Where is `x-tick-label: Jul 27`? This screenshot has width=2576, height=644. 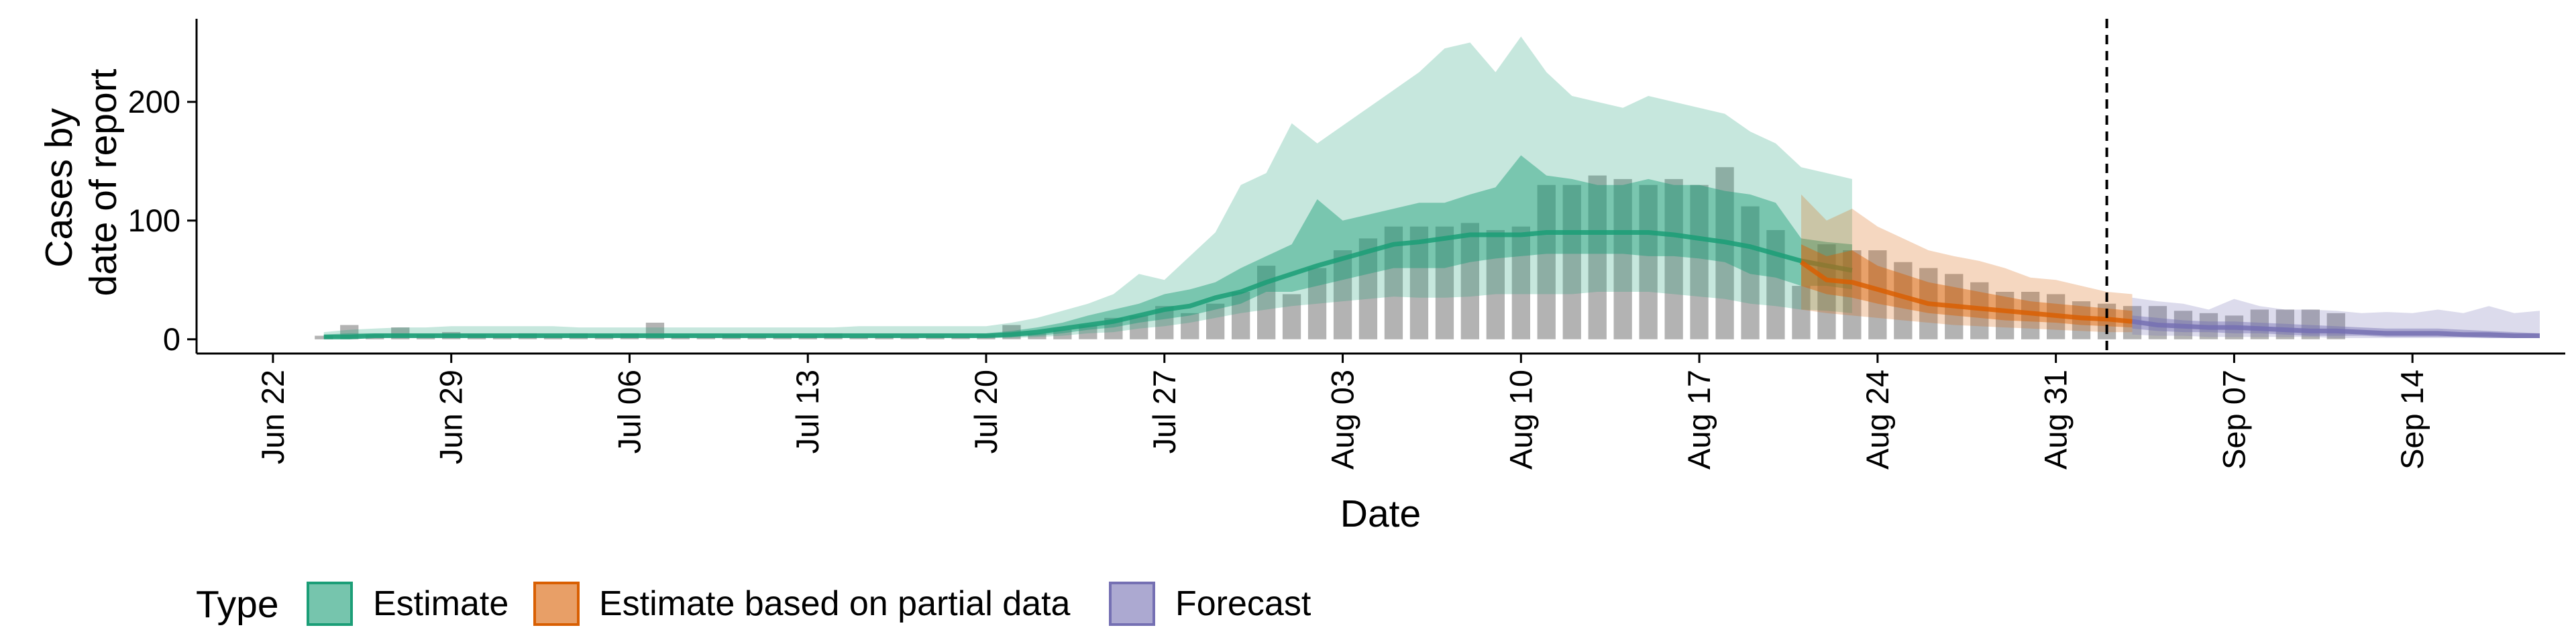
x-tick-label: Jul 27 is located at coordinates (1164, 411).